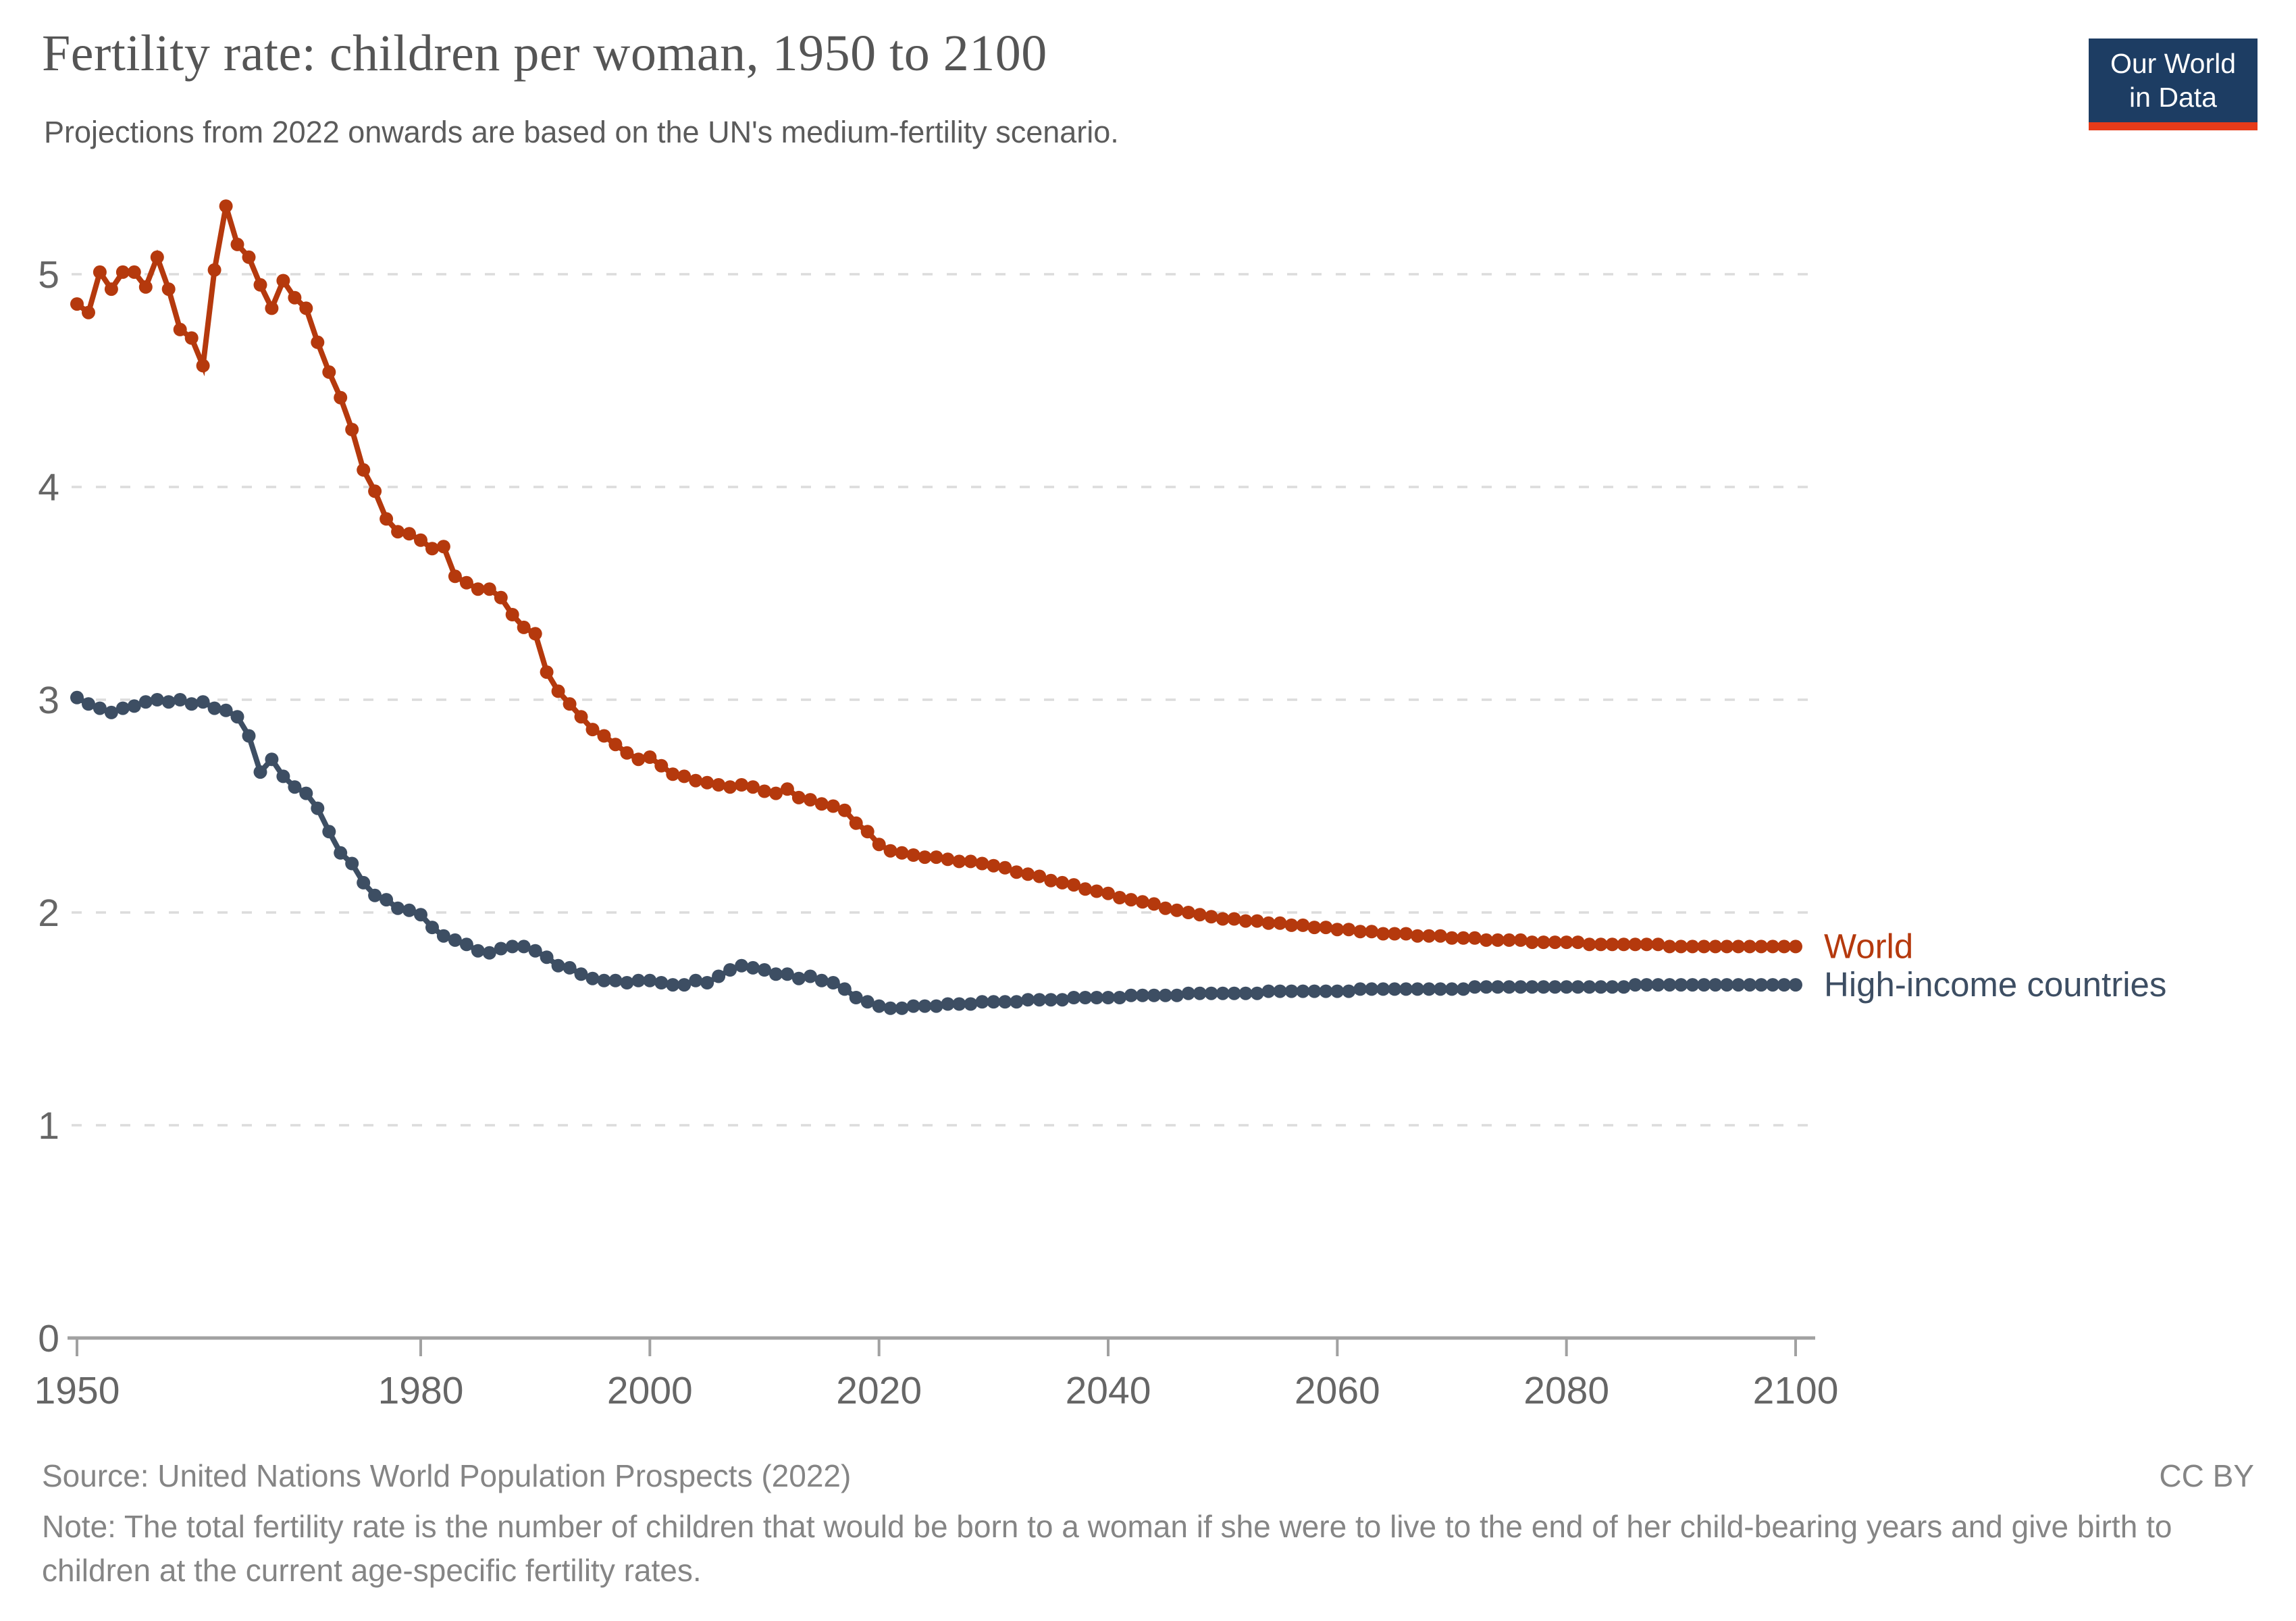 Image resolution: width=2296 pixels, height=1621 pixels. I want to click on series-end-label-world: World, so click(1869, 946).